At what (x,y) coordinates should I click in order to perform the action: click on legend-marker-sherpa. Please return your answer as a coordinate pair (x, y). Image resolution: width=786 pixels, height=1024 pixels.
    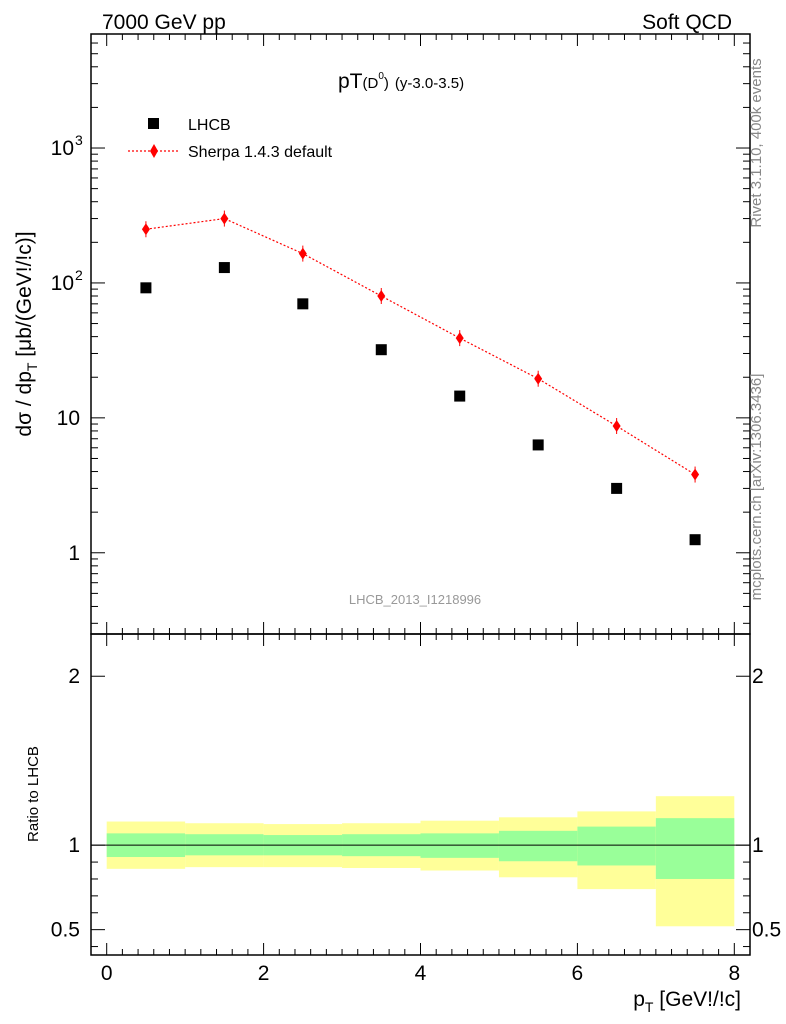
    Looking at the image, I should click on (154, 151).